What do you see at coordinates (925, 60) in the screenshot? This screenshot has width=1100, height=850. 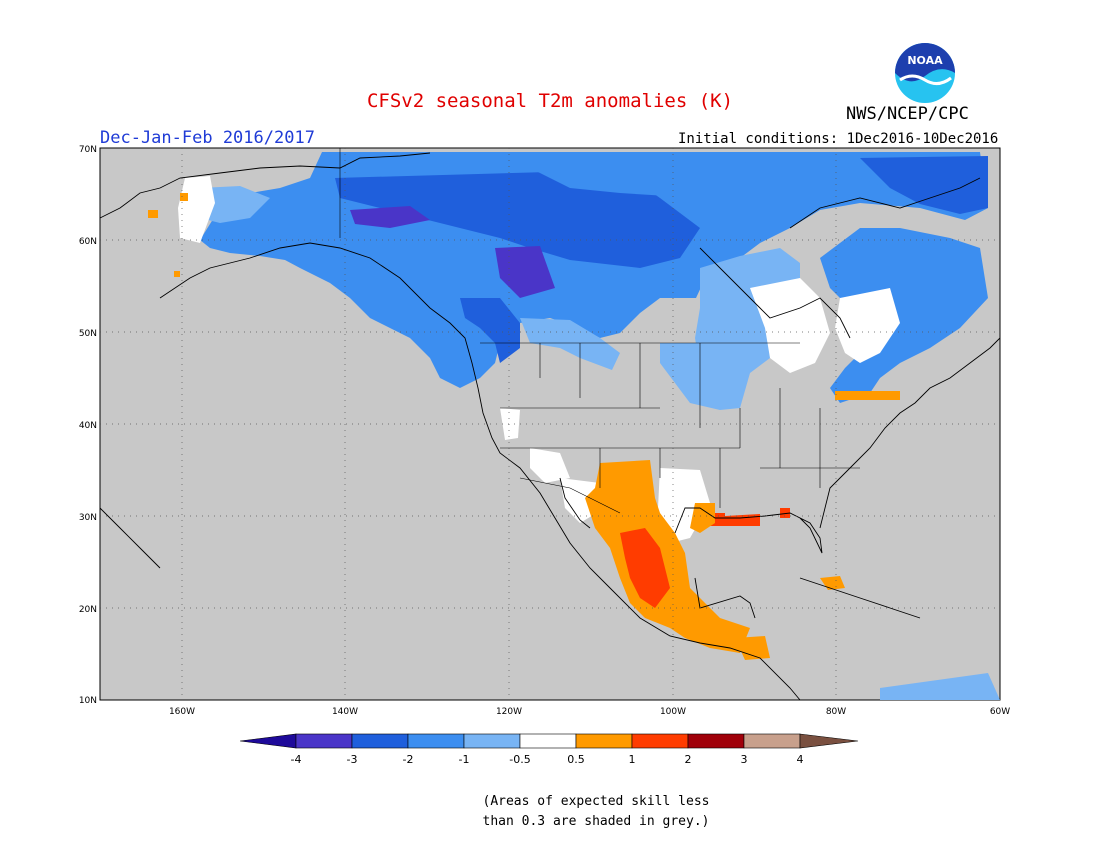 I see `svg-text: NOAA` at bounding box center [925, 60].